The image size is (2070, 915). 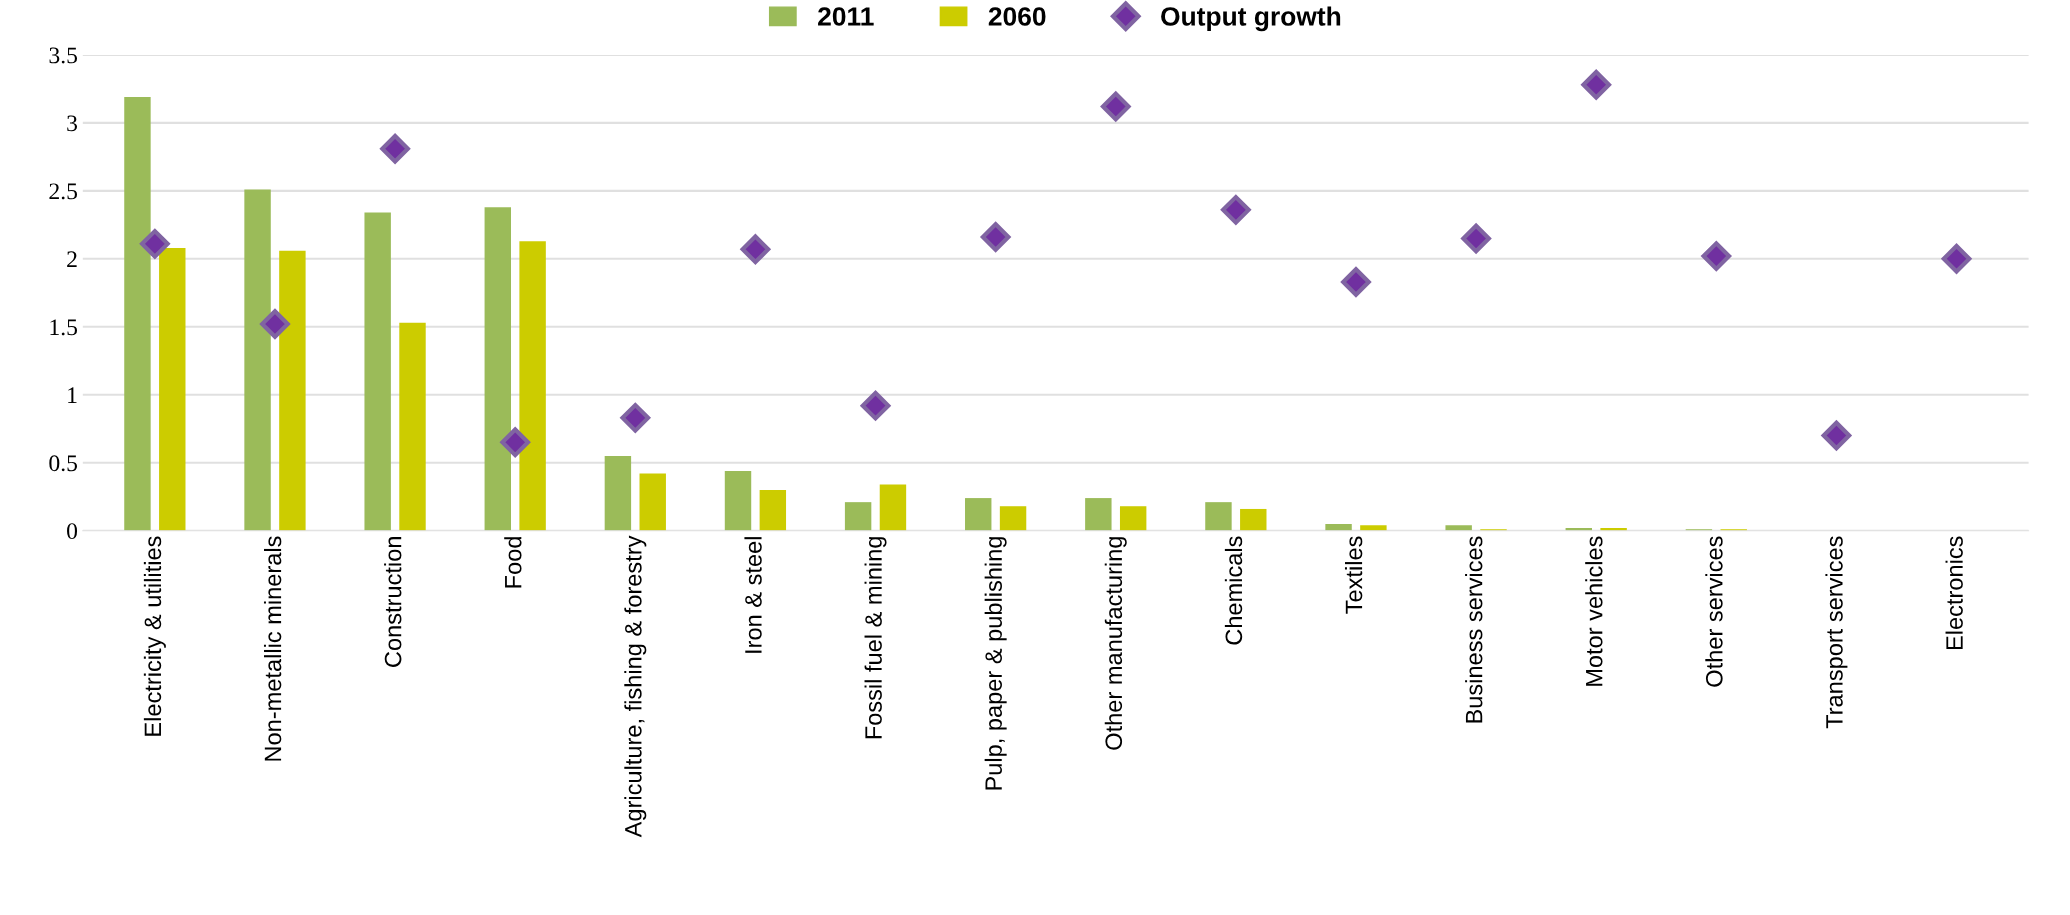 I want to click on legend-label: 2060, so click(x=1017, y=16).